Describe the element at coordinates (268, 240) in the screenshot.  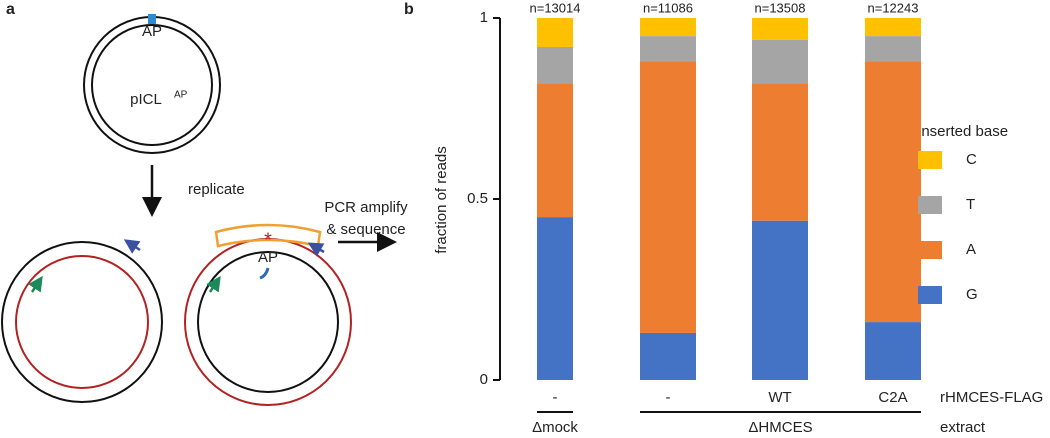
I see `asterisk: *` at that location.